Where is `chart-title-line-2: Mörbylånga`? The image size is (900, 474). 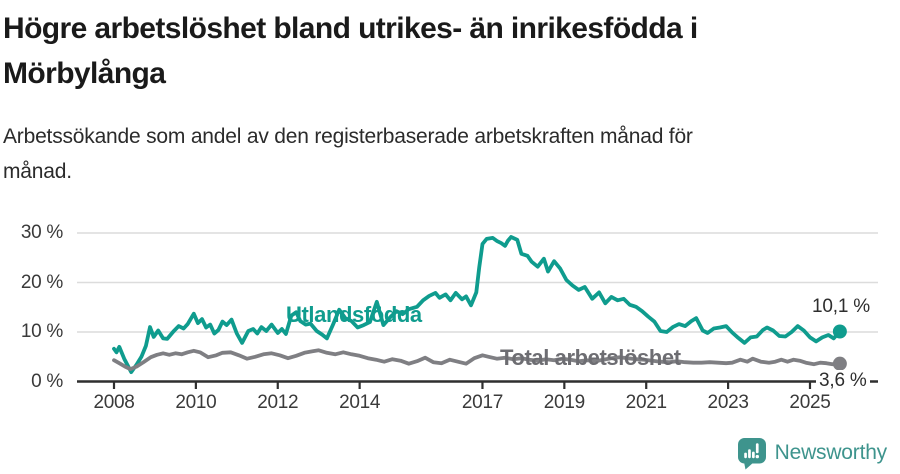 chart-title-line-2: Mörbylånga is located at coordinates (84, 73).